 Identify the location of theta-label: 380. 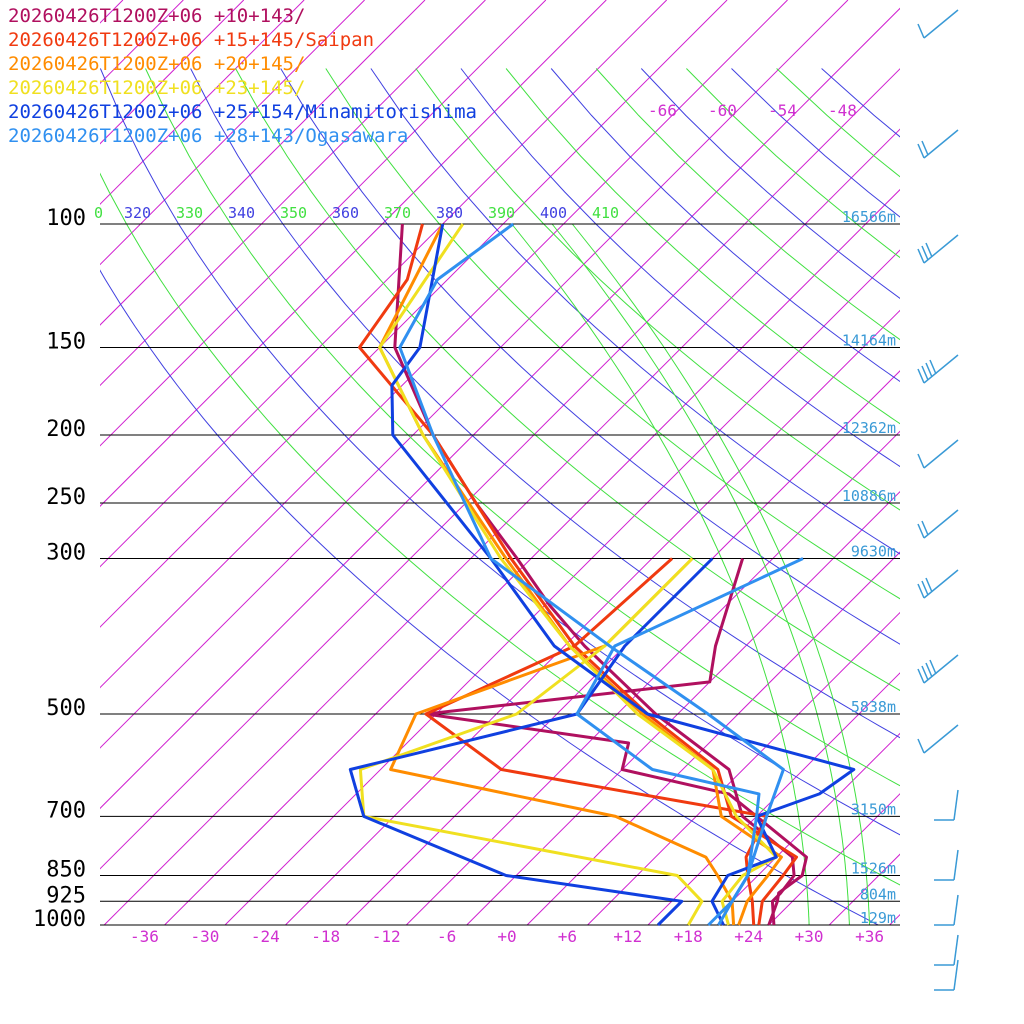
(449, 213).